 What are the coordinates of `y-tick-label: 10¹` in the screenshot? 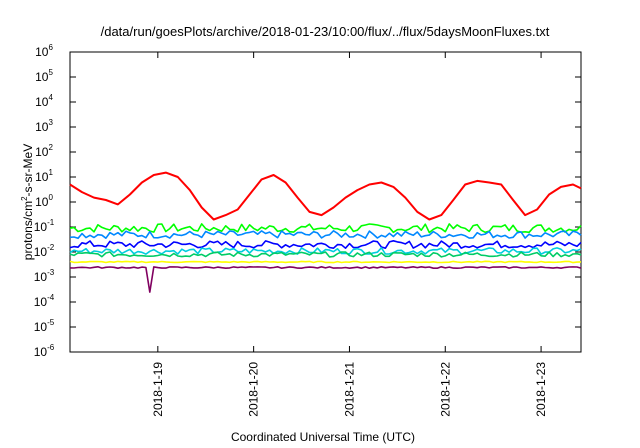 It's located at (44, 176).